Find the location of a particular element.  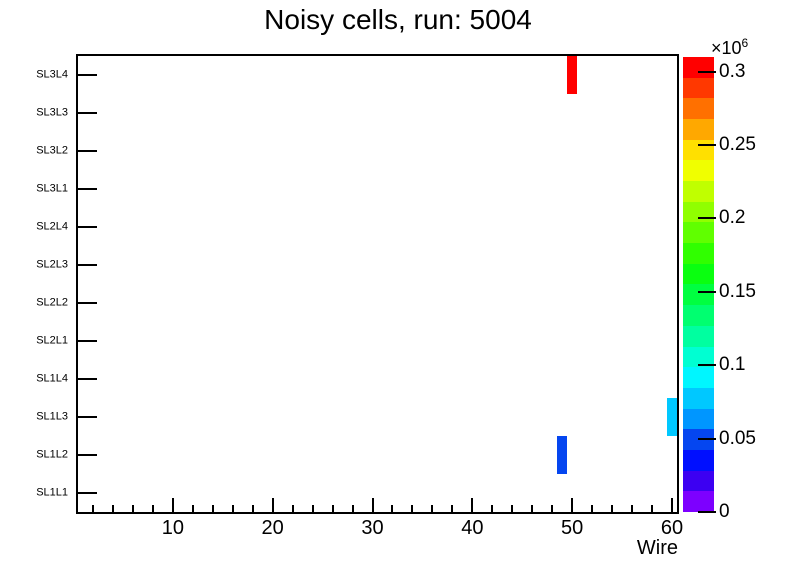

y-axis-label: SL2L2 is located at coordinates (52, 302).